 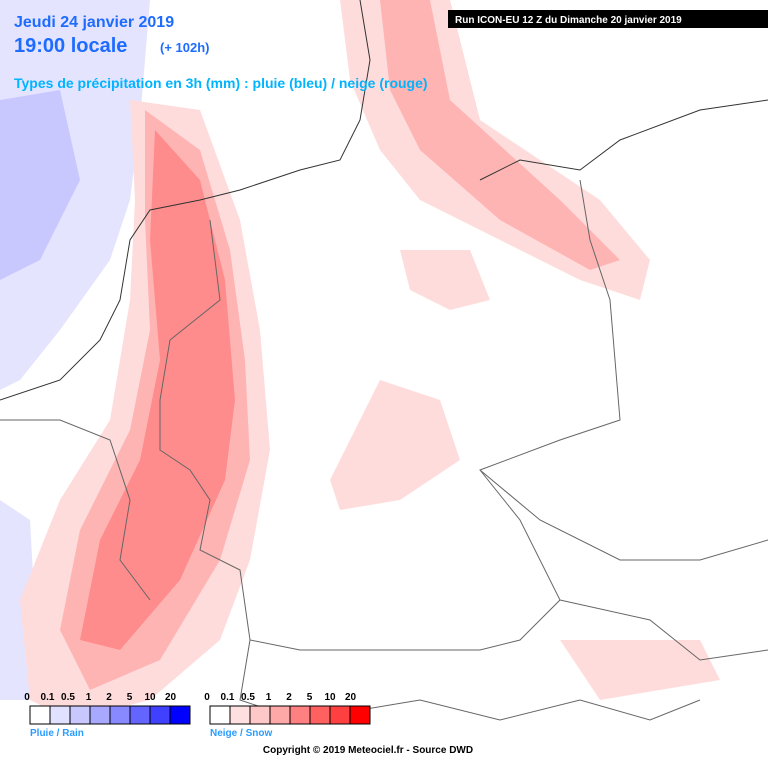 I want to click on date: Jeudi 24 janvier 2019, so click(x=94, y=22).